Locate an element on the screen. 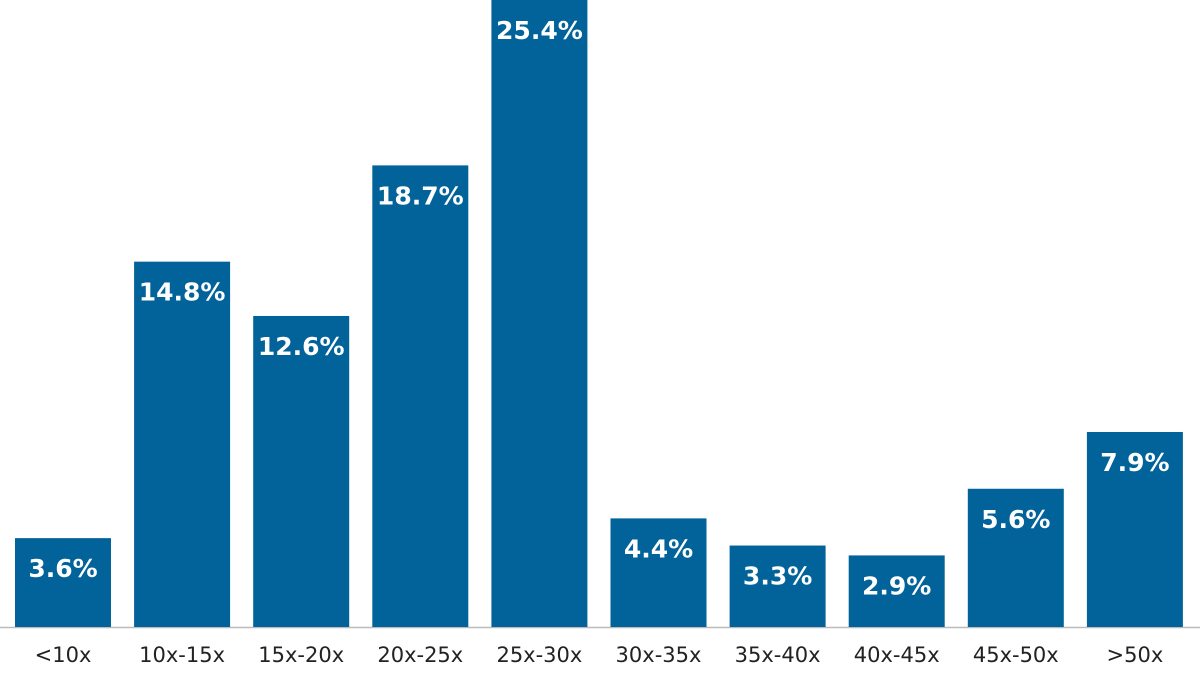  value-label: 18.7% is located at coordinates (420, 195).